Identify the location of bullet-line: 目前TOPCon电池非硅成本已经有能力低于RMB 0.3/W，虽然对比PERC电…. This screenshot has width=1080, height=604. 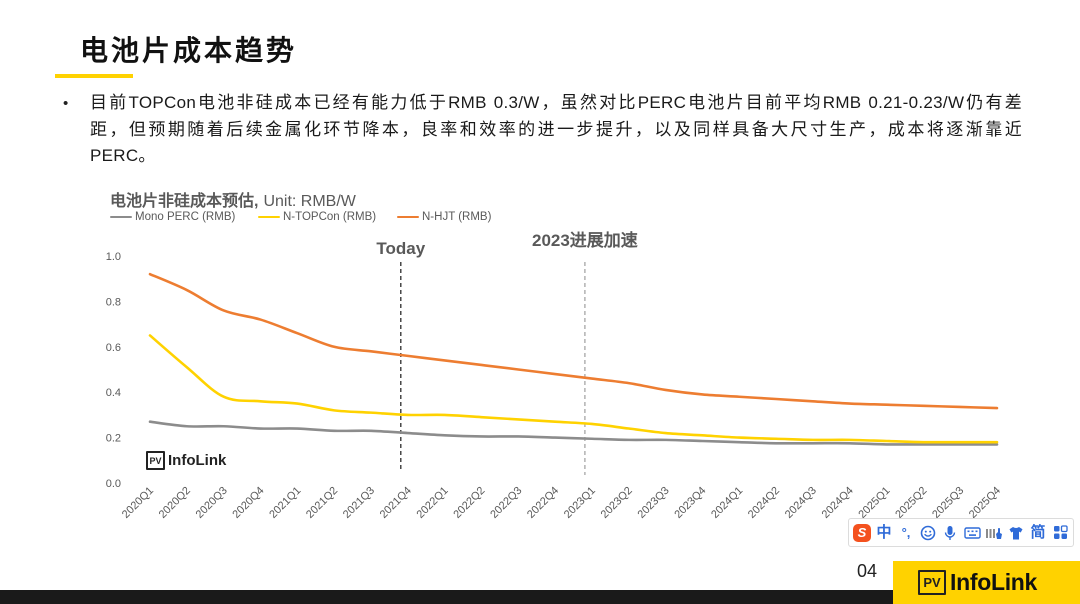
(556, 102).